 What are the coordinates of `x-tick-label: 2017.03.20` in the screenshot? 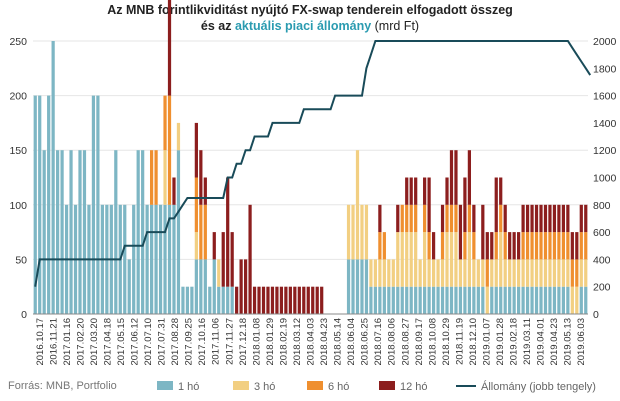 It's located at (94, 342).